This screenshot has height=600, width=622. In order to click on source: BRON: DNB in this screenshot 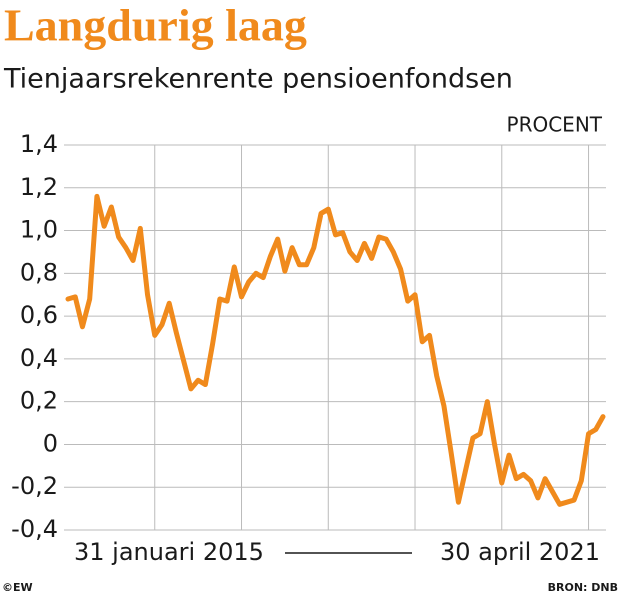, I will do `click(583, 587)`.